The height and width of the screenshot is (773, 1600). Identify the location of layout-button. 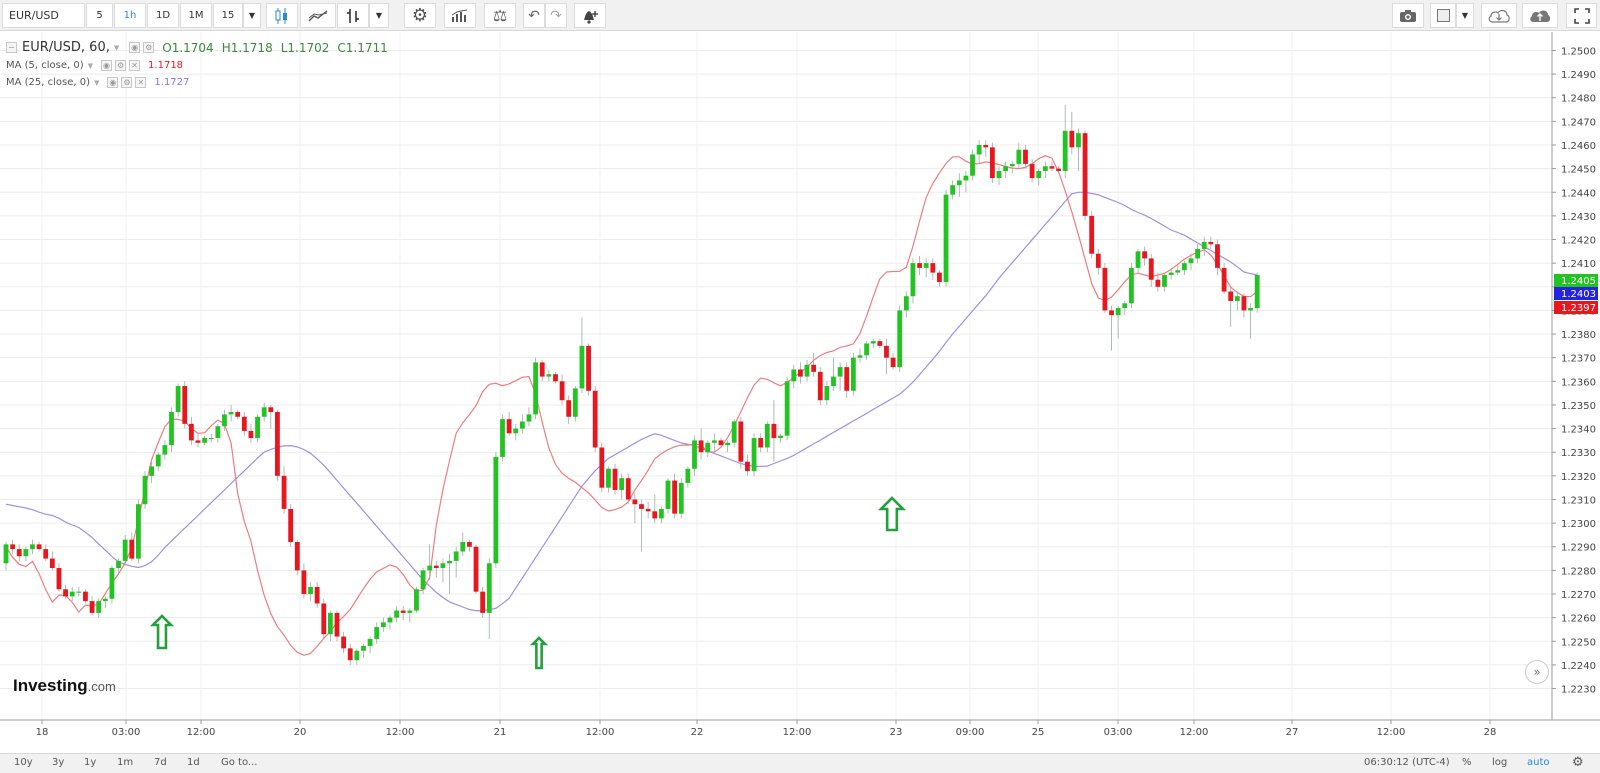
(1443, 15).